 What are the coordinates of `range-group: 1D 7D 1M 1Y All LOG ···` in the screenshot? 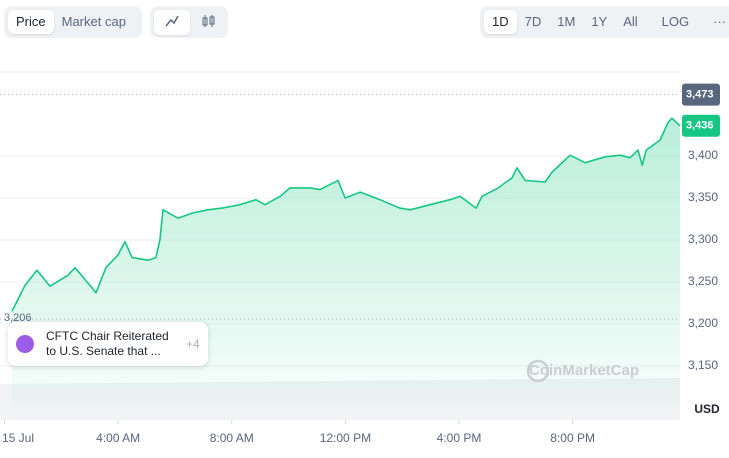 It's located at (604, 22).